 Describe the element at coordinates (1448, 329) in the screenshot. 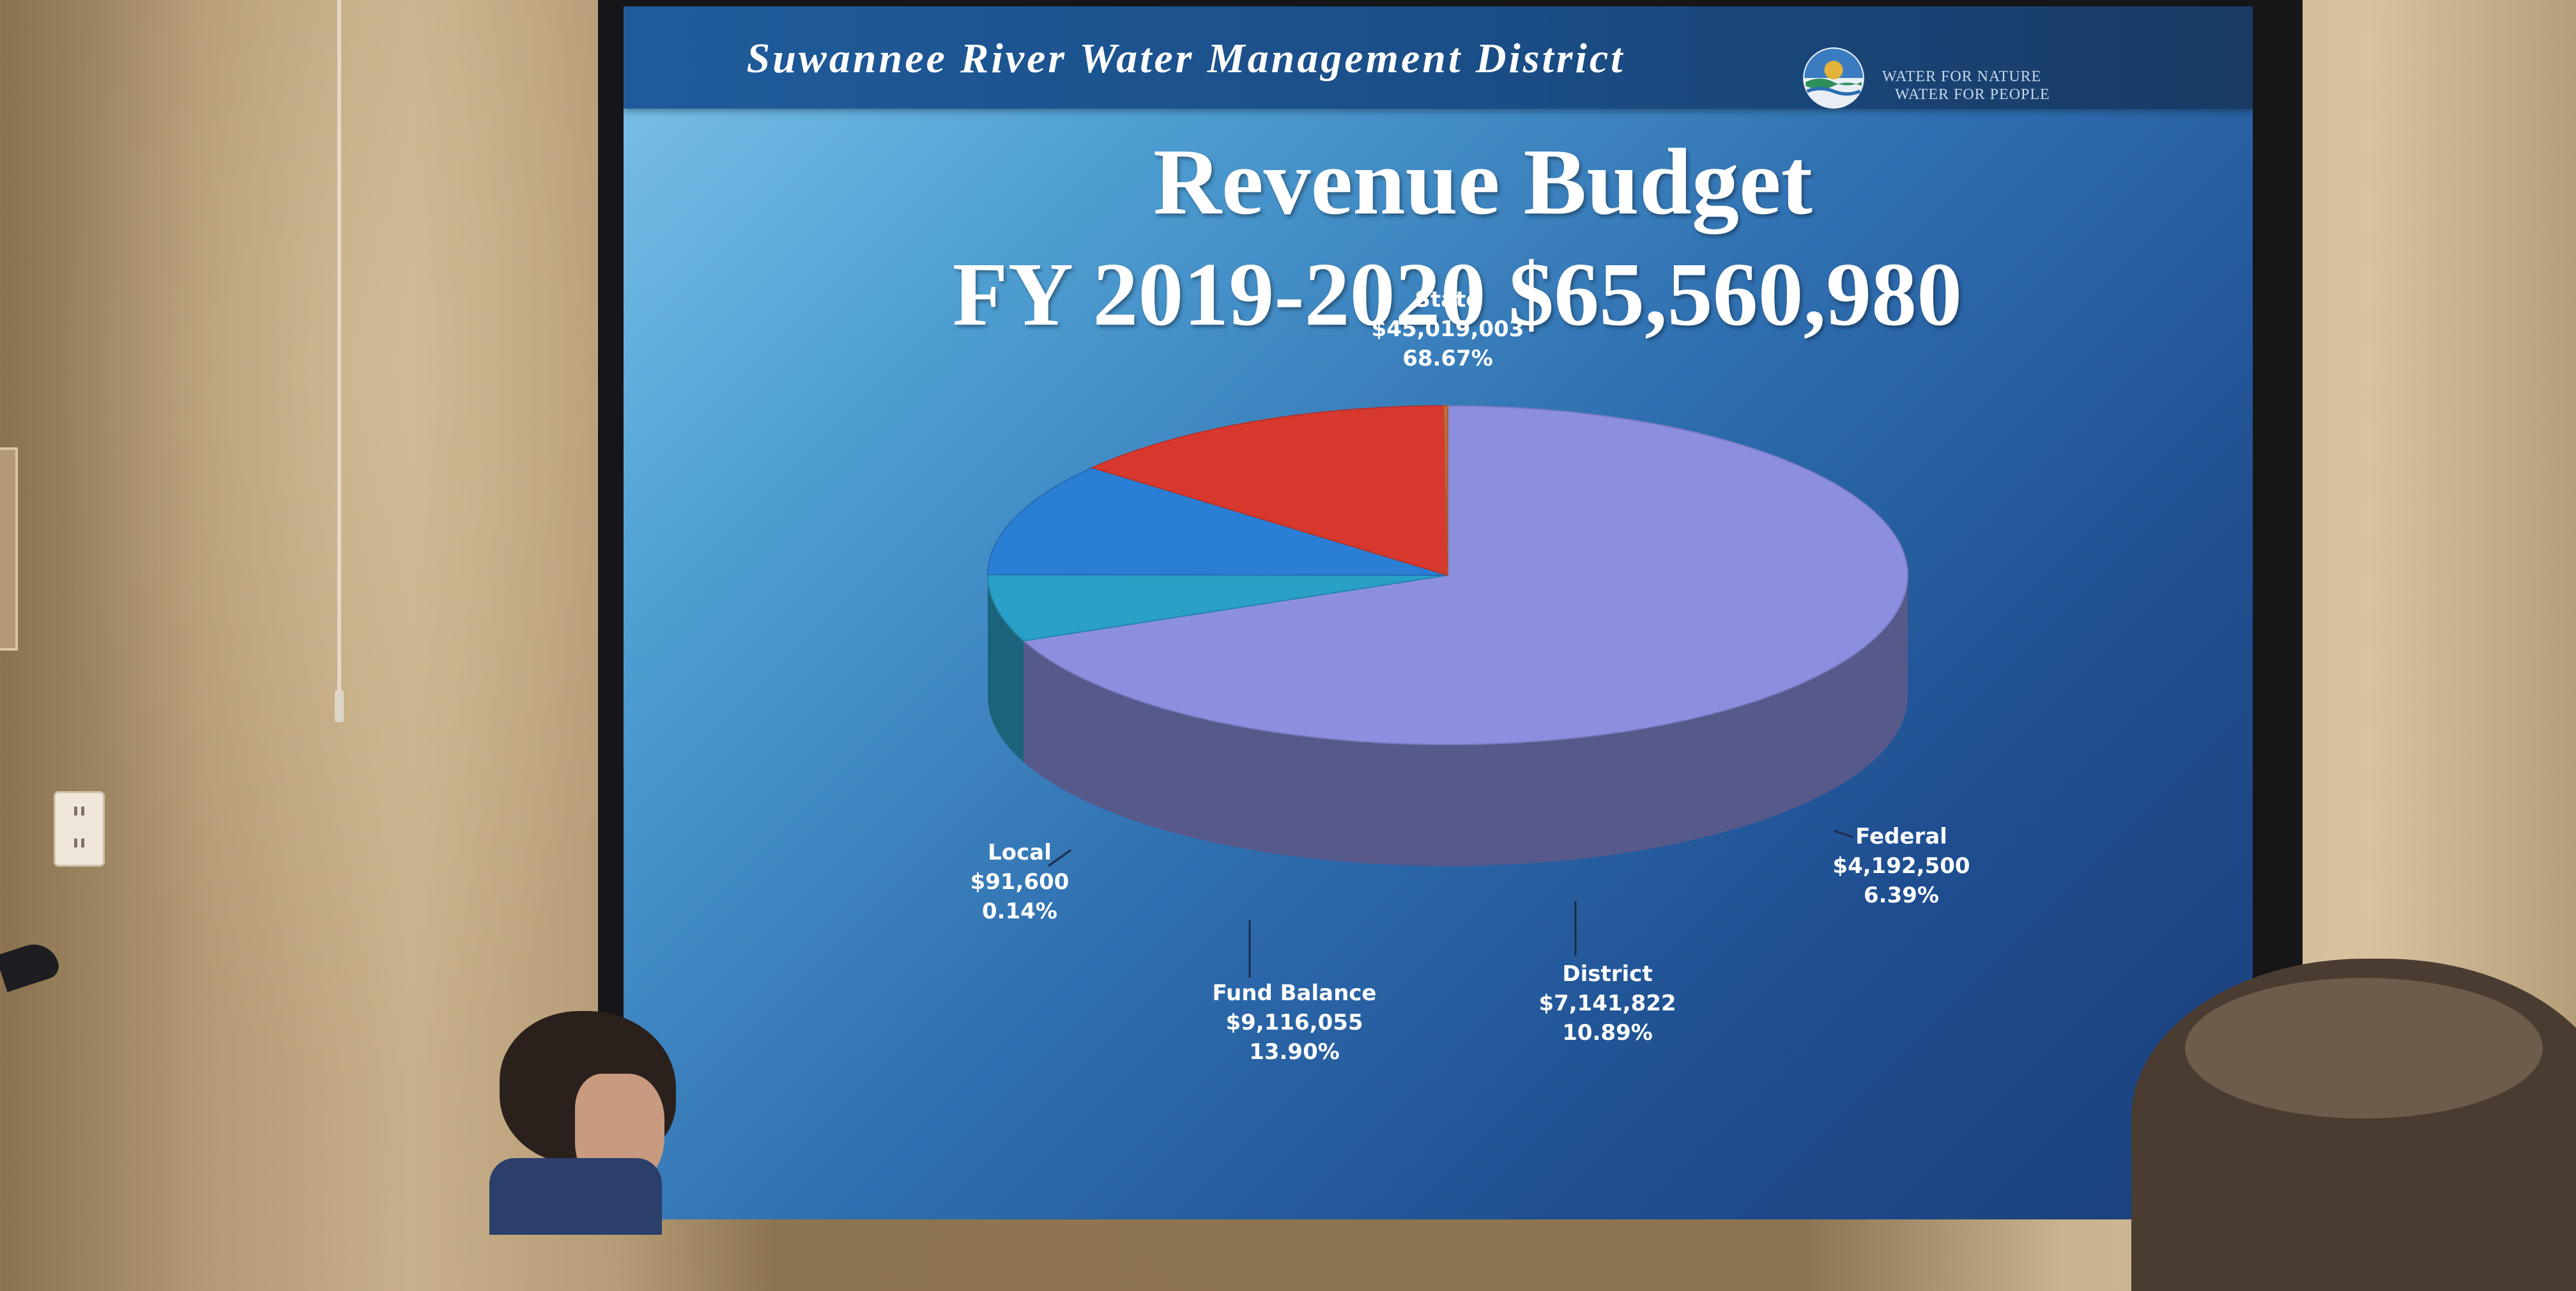

I see `pie-label-state-value: $45,019,003` at that location.